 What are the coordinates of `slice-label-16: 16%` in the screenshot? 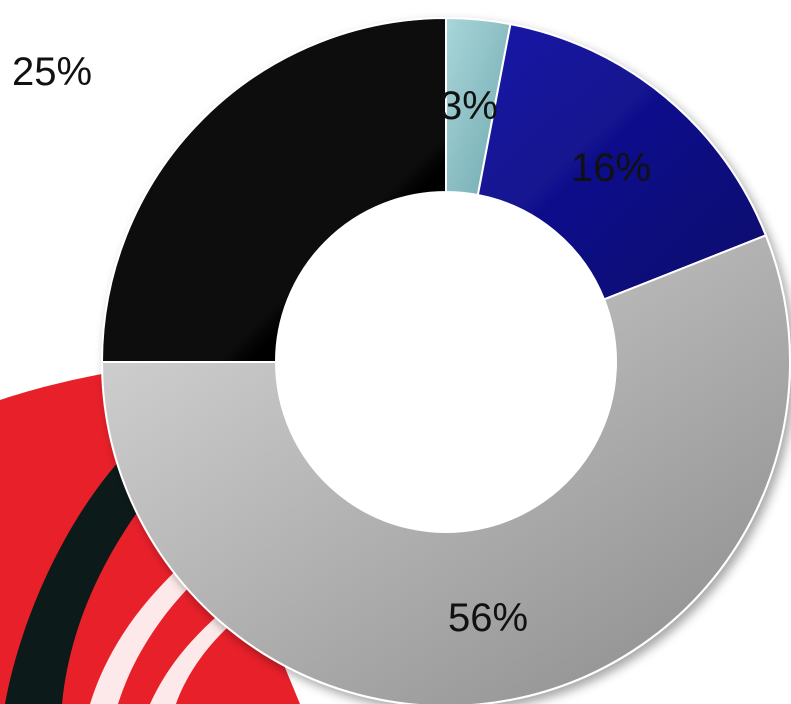 It's located at (611, 168).